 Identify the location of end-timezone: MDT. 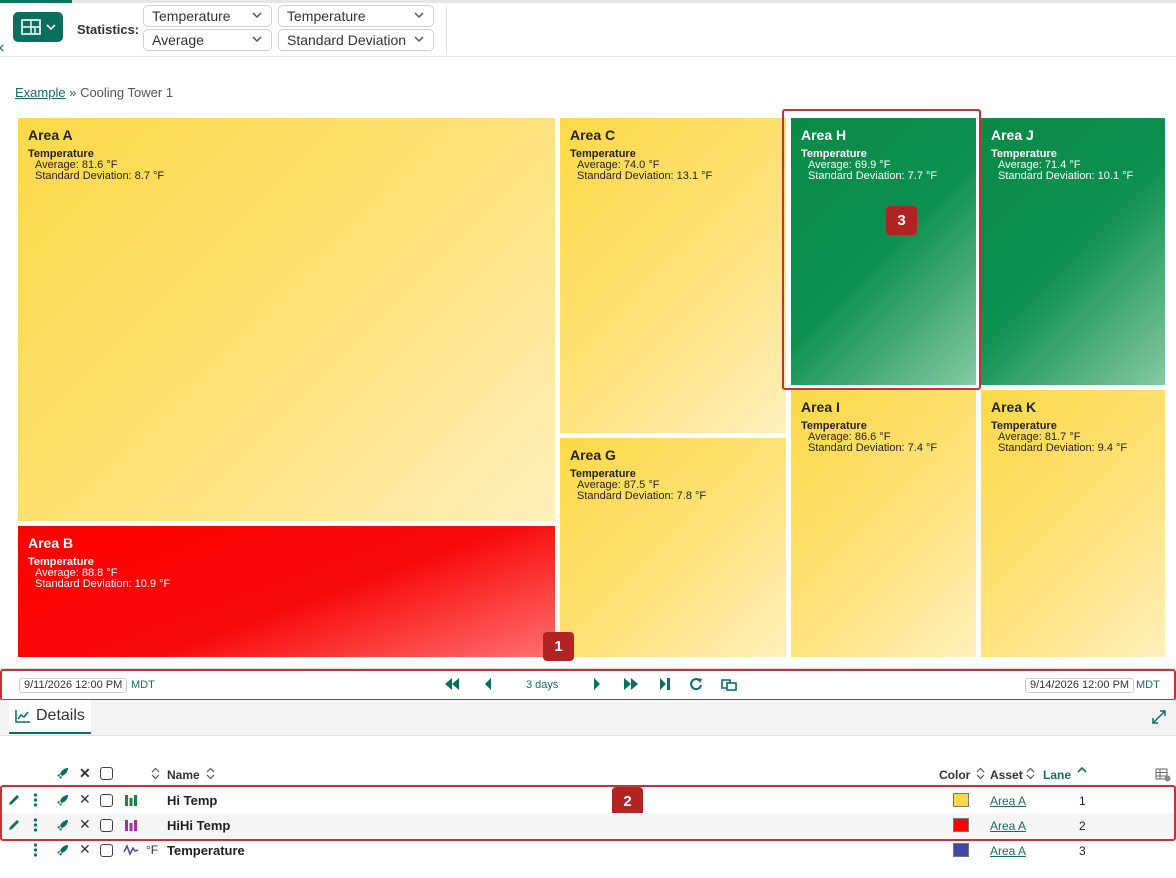
(1148, 685).